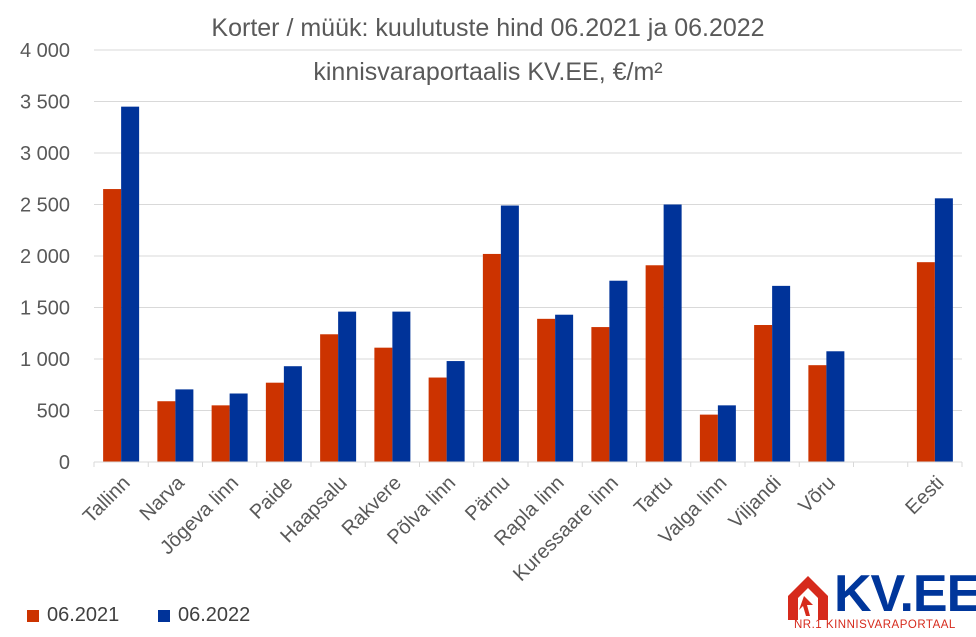 This screenshot has height=637, width=976. I want to click on house-icon, so click(808, 598).